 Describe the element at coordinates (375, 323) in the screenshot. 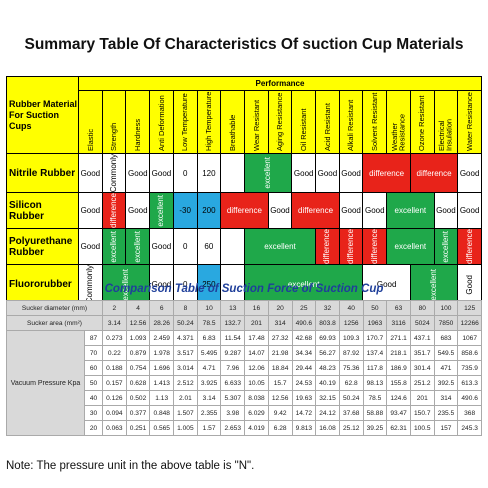

I see `area: 1963` at that location.